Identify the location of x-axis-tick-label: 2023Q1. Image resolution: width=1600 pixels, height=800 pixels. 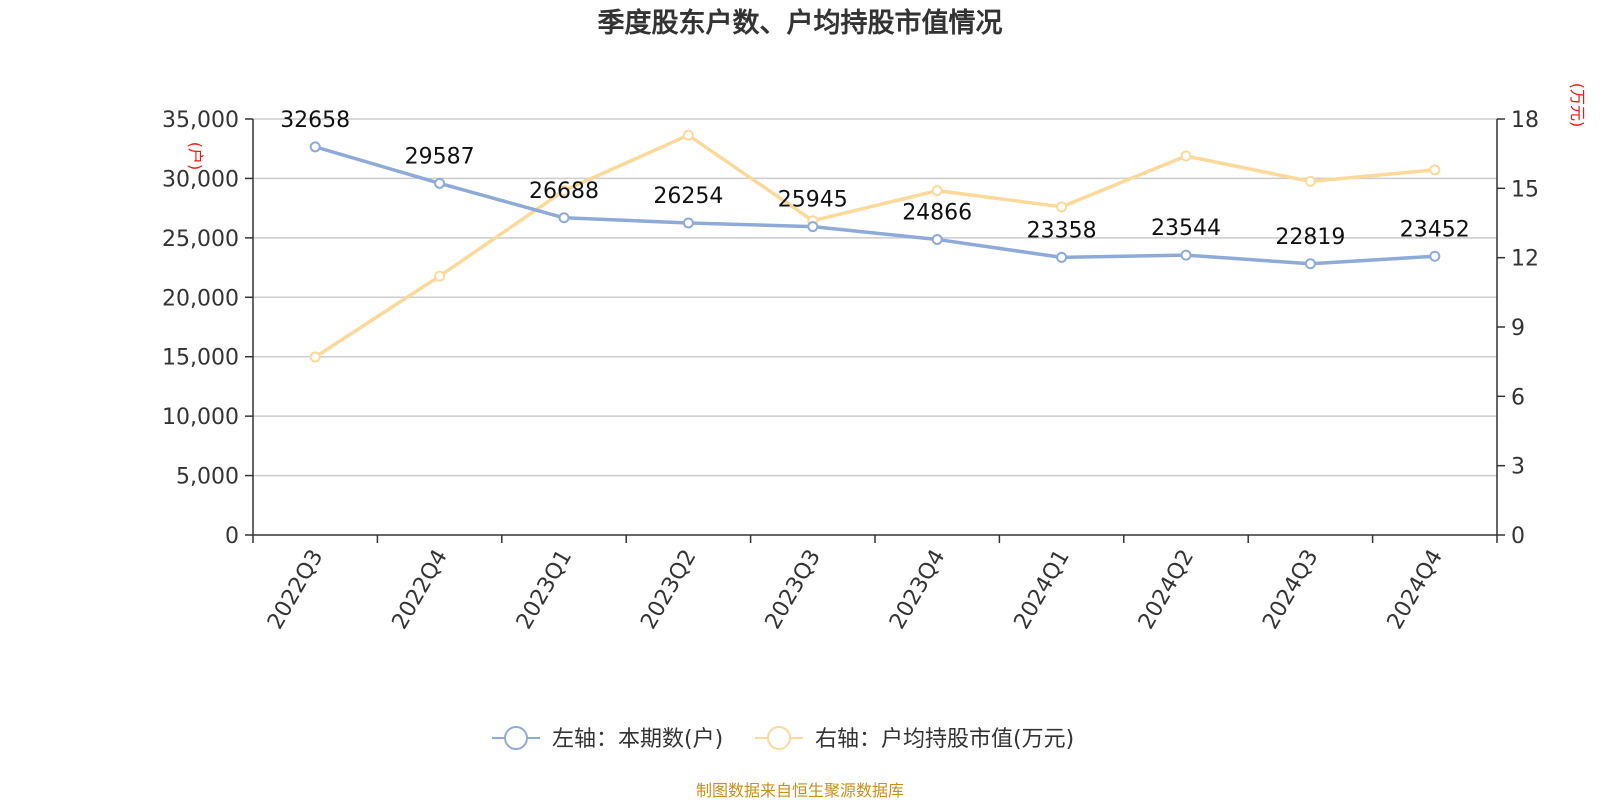
(544, 590).